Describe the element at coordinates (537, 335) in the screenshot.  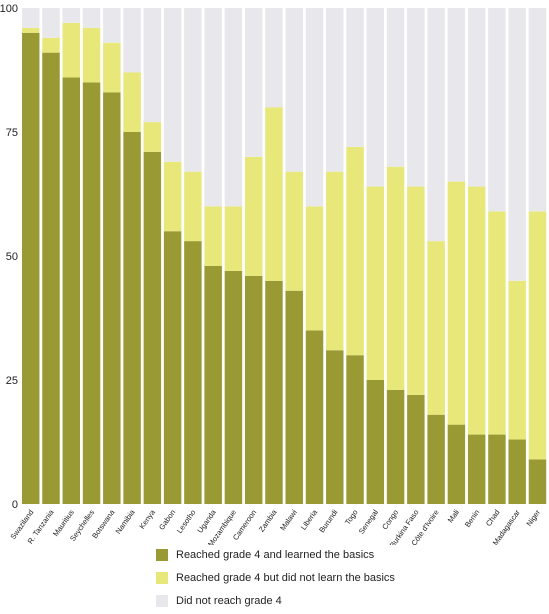
I see `bar-niger-not-learned` at that location.